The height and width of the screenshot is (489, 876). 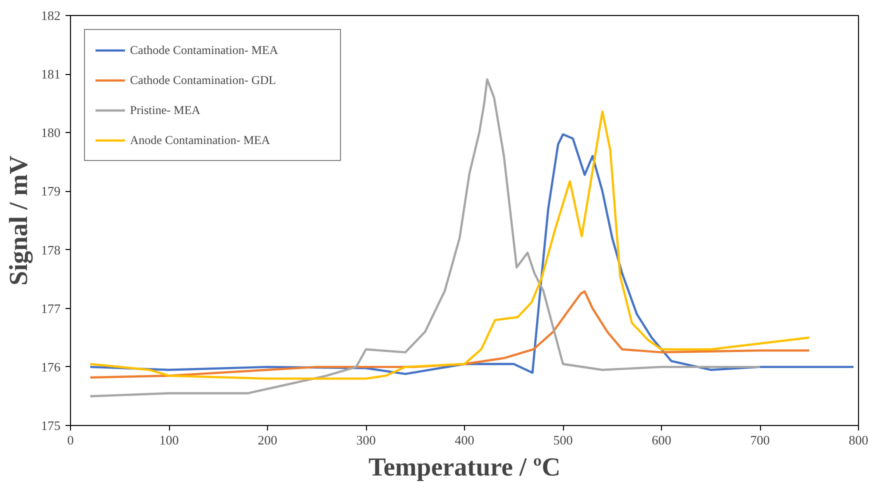 What do you see at coordinates (169, 440) in the screenshot?
I see `x-tick-label: 100` at bounding box center [169, 440].